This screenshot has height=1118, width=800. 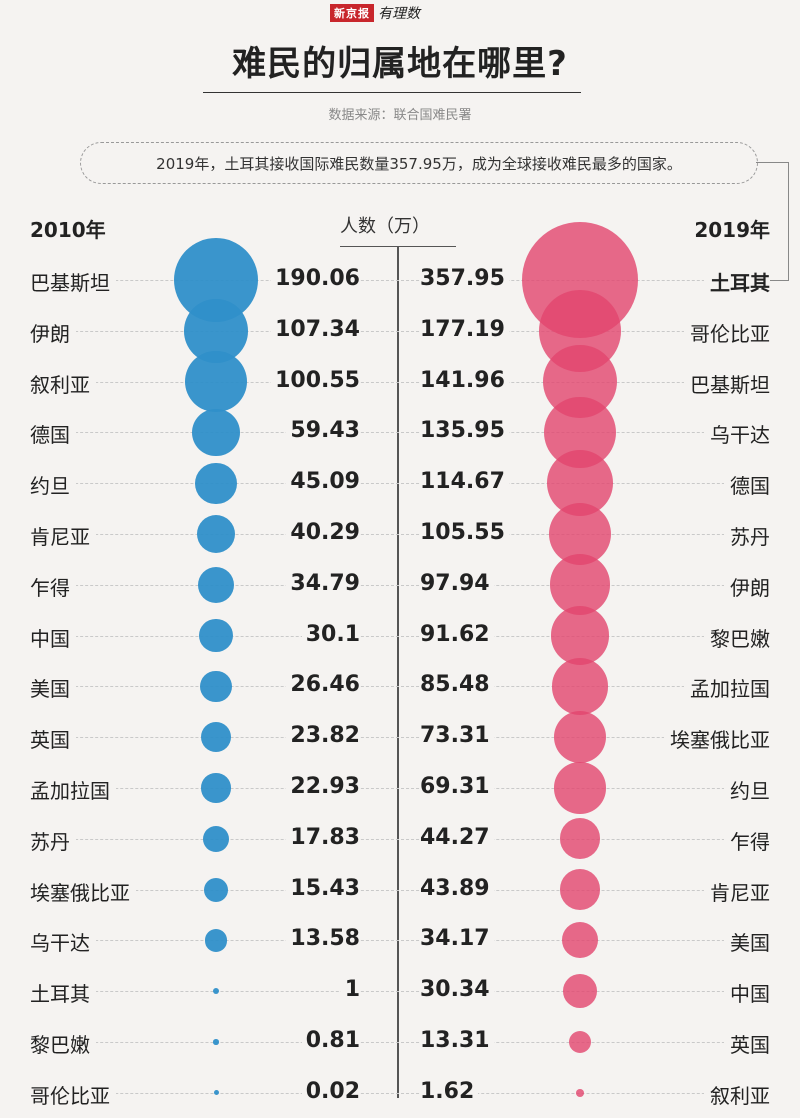 I want to click on chart-row: 埃塞俄比亚 15.43 43.89 肯尼亚, so click(x=400, y=890).